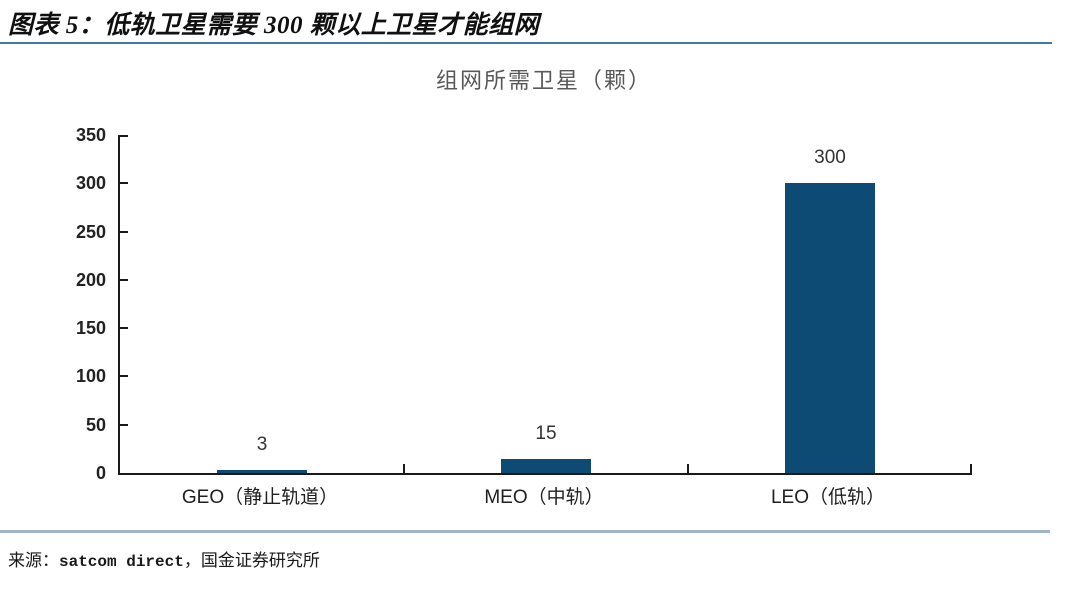  What do you see at coordinates (544, 497) in the screenshot?
I see `category-label: MEO（中轨）` at bounding box center [544, 497].